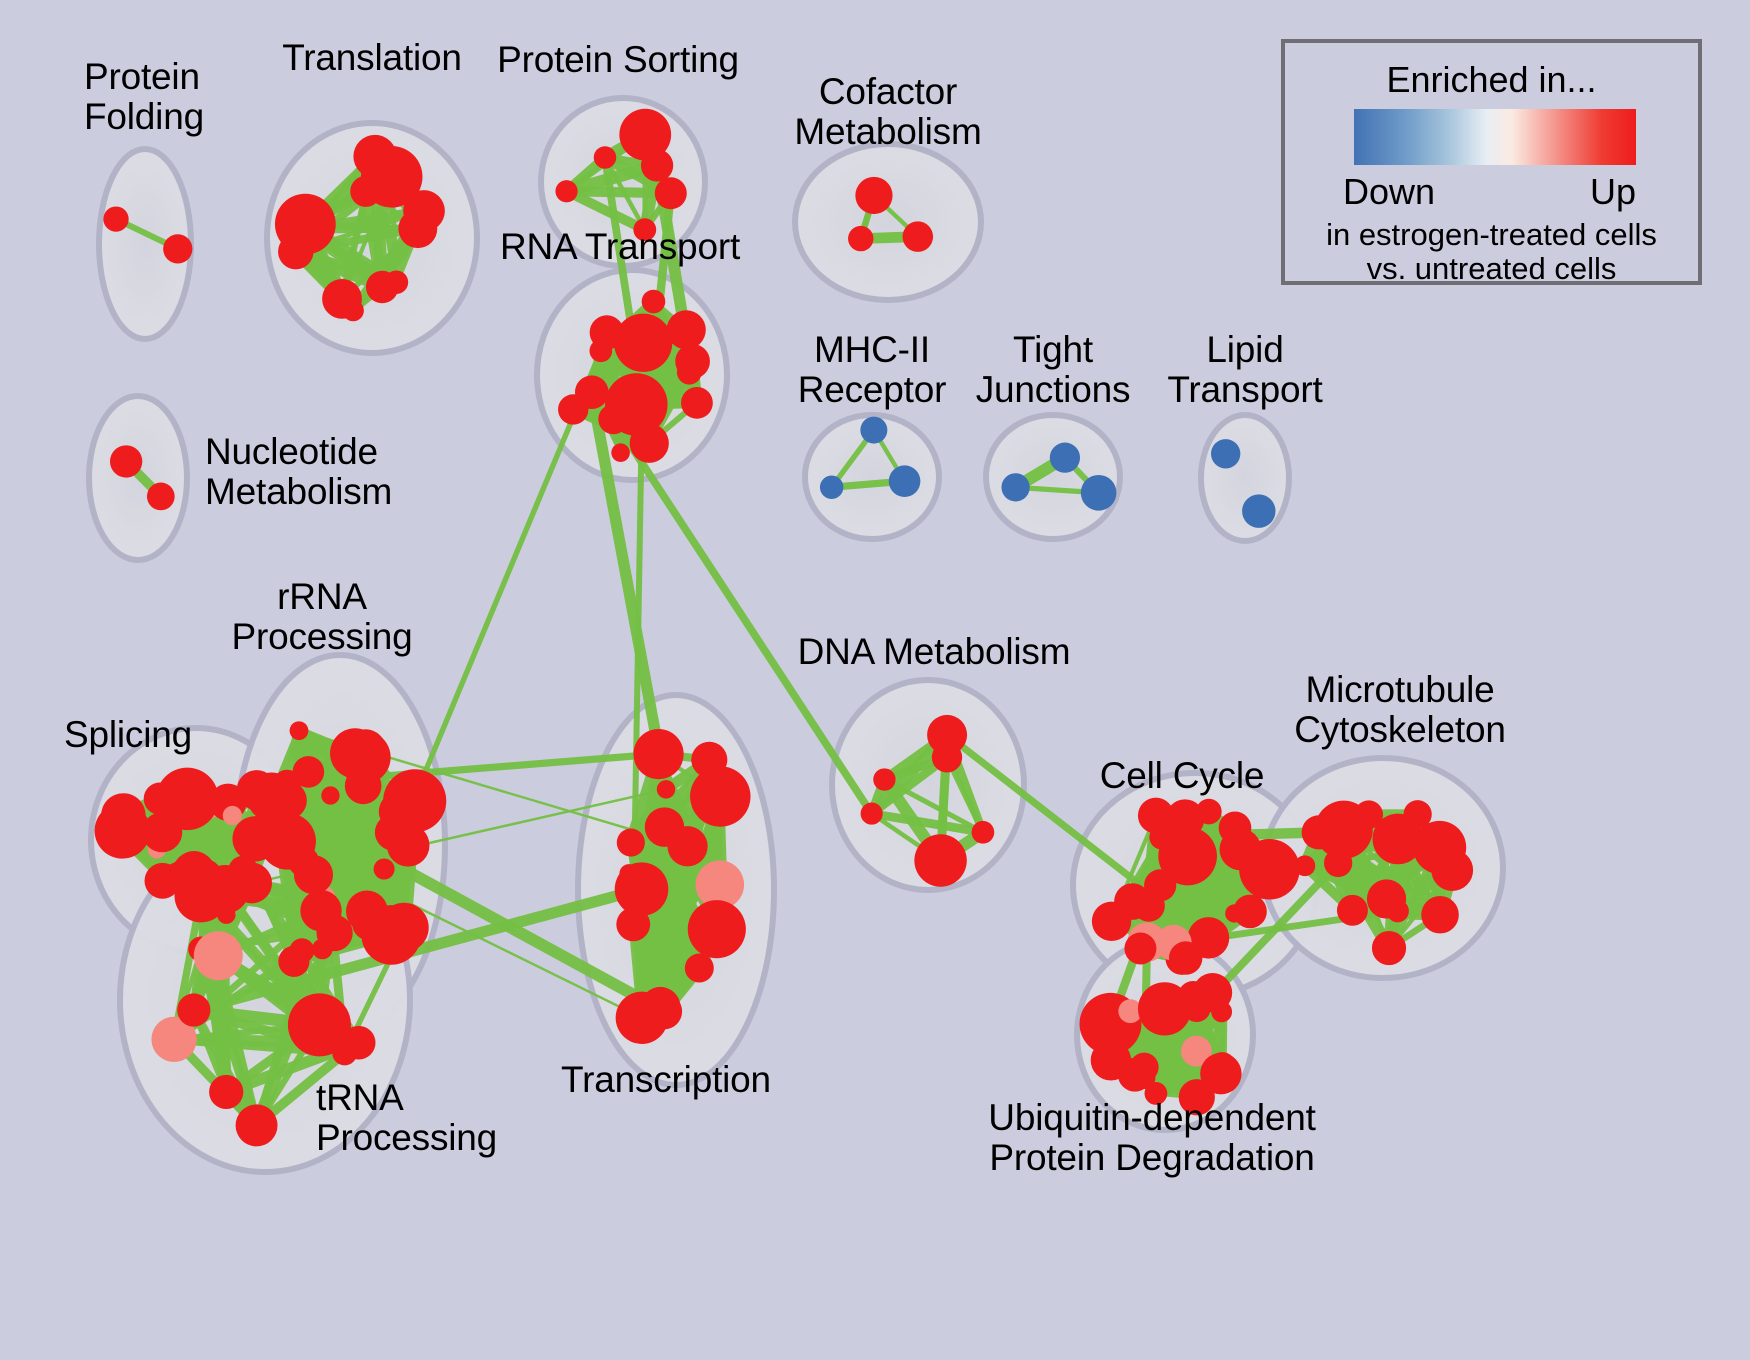 This screenshot has height=1360, width=1750. I want to click on legend-caption-line-2: vs. untreated cells, so click(1491, 268).